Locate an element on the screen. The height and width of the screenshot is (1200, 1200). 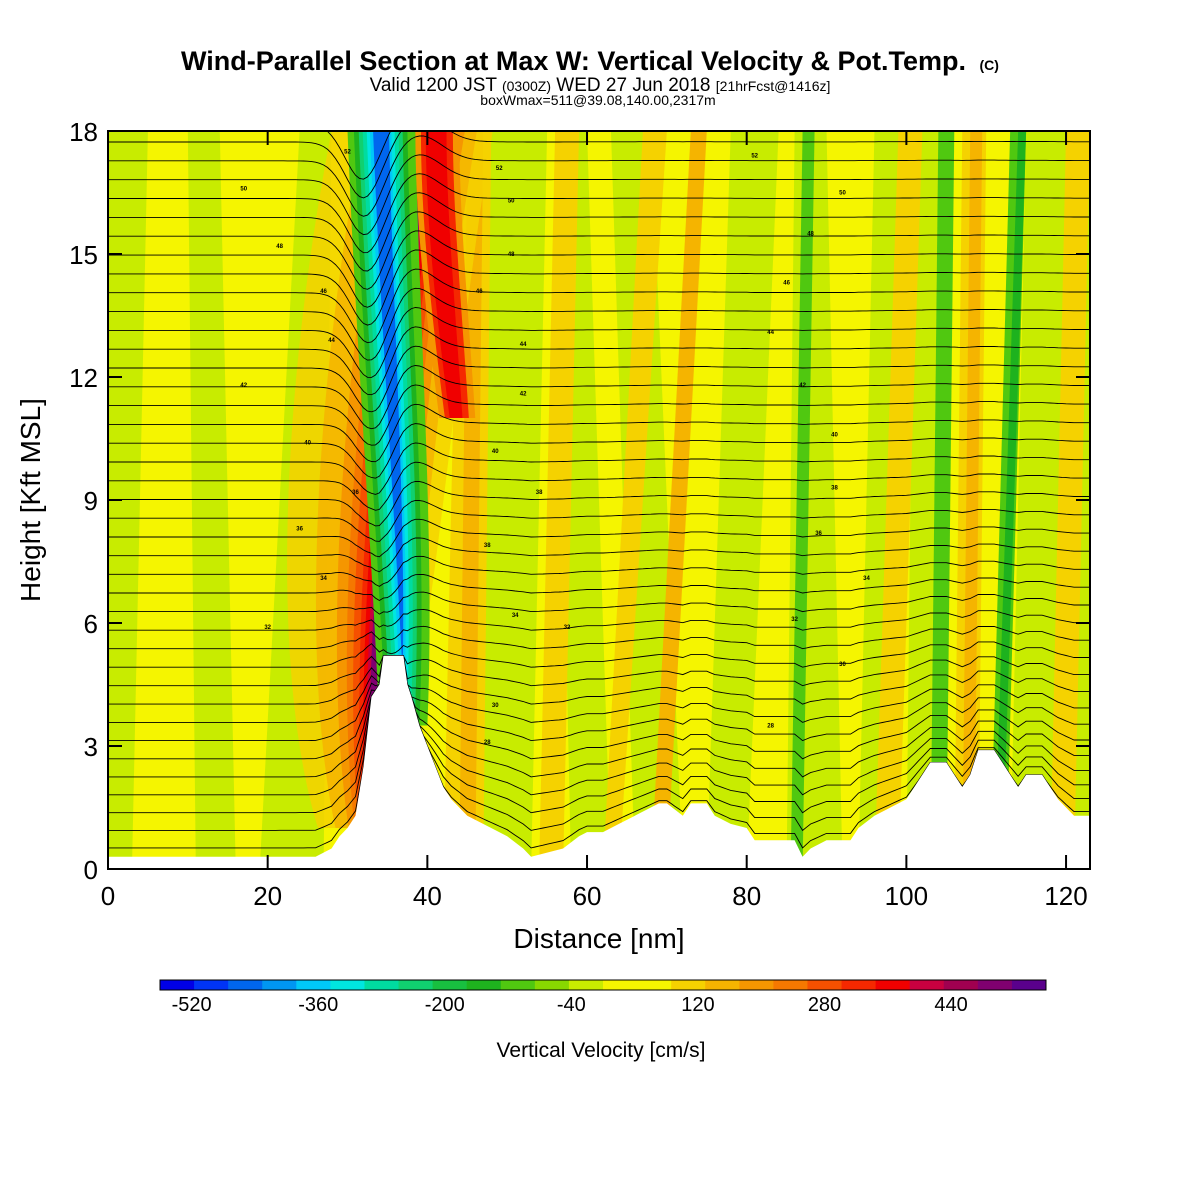
colorbar-ticks: -520 -360 -200 -40 120 280 440 is located at coordinates (570, 1005).